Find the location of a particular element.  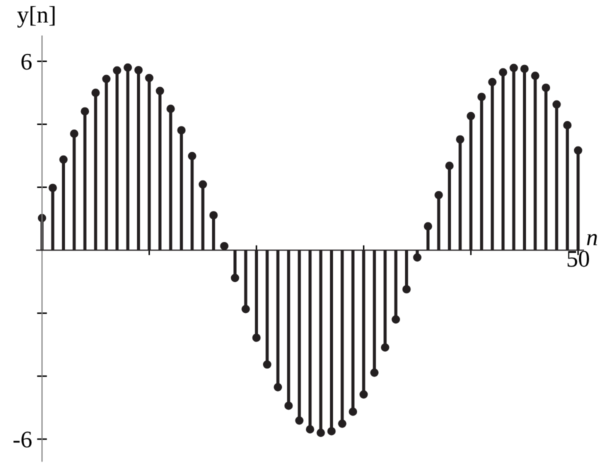

annotation: 50 is located at coordinates (578, 258).